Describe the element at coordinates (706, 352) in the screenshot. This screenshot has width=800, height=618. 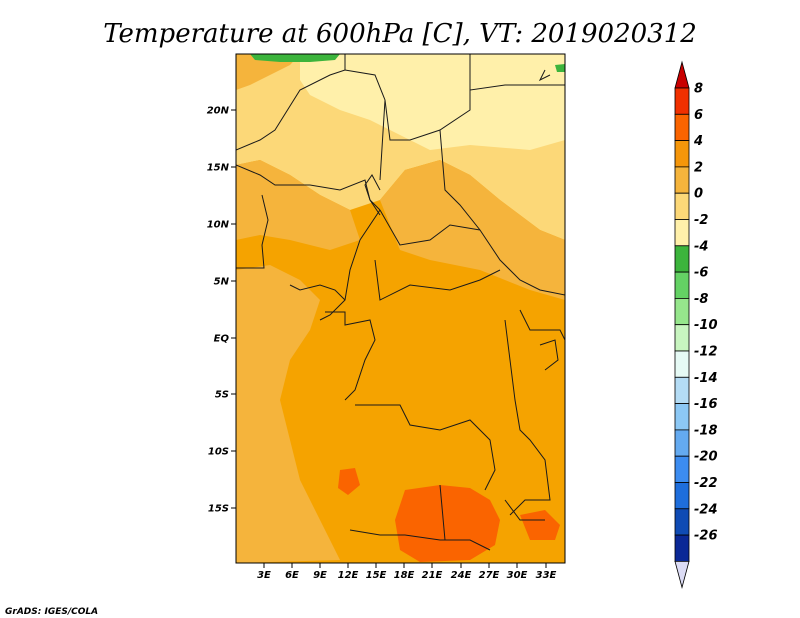
I see `colorbar-label: -12` at that location.